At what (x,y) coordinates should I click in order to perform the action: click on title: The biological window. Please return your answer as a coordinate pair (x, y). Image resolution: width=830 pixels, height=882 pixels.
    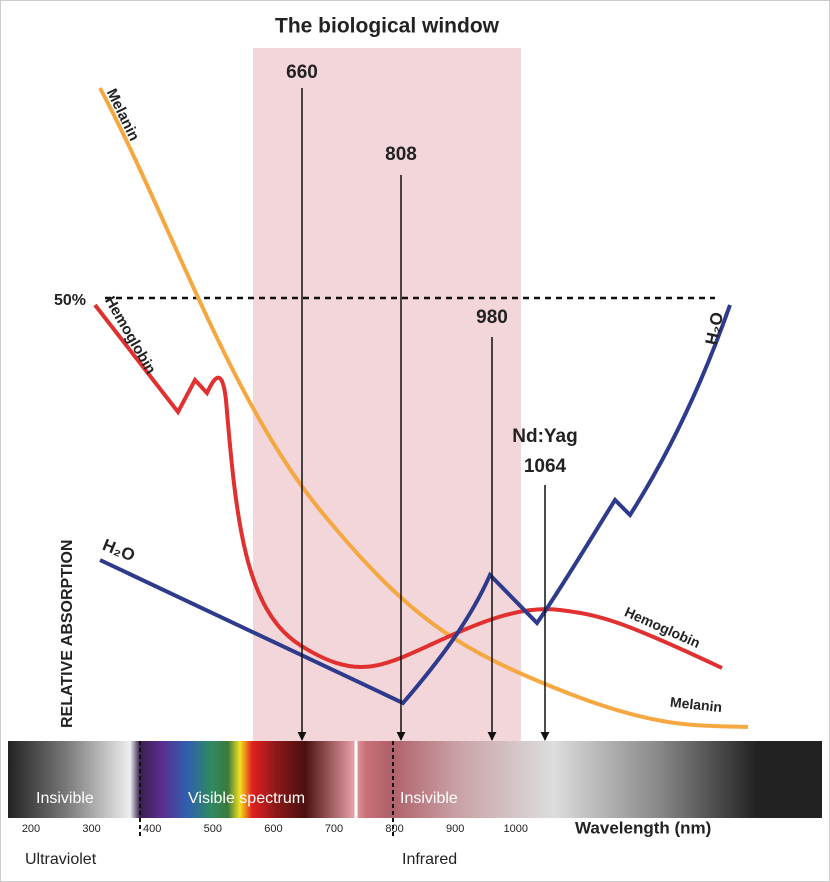
    Looking at the image, I should click on (387, 26).